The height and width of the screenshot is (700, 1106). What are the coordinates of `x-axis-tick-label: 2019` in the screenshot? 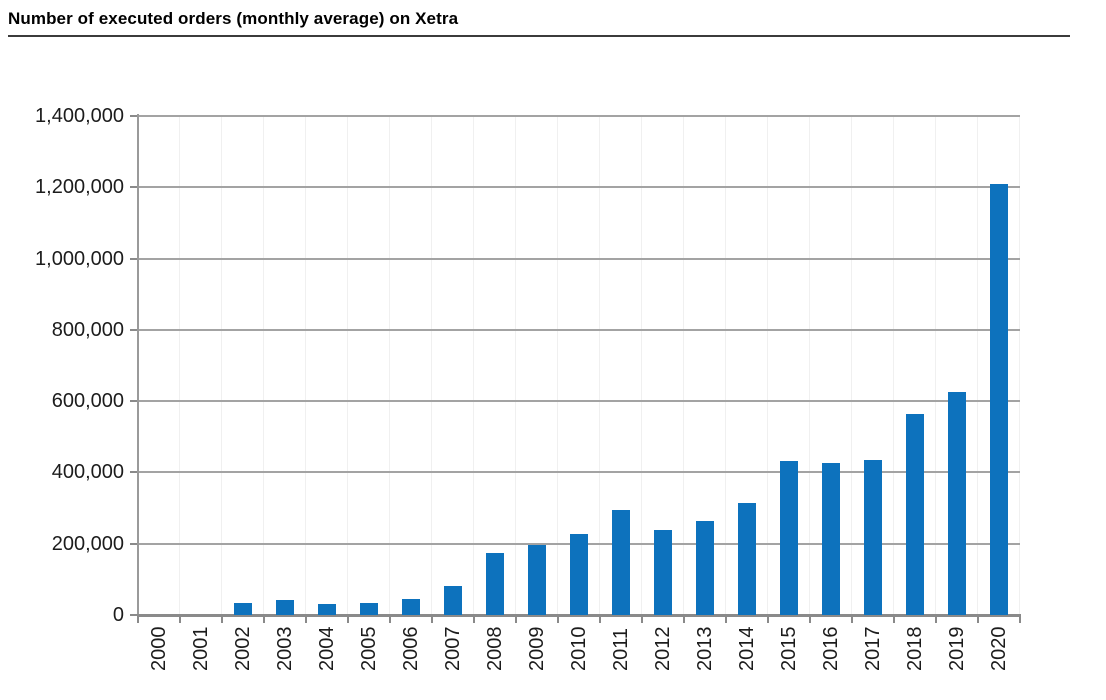 It's located at (957, 649).